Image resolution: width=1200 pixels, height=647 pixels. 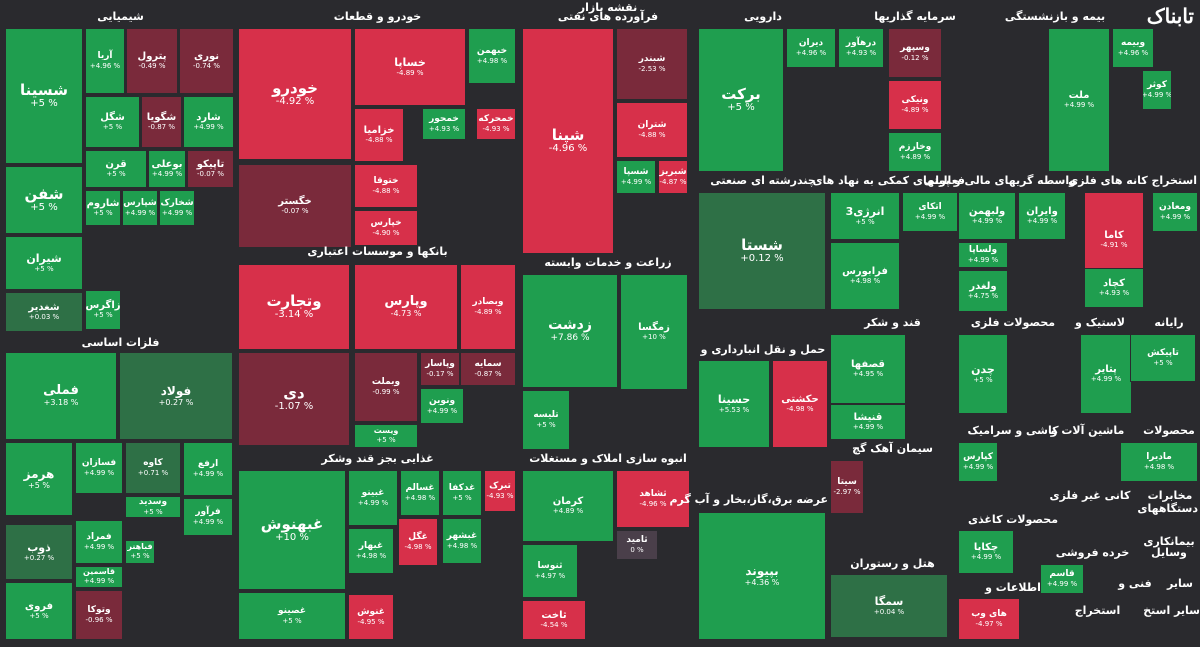 What do you see at coordinates (418, 542) in the screenshot?
I see `stock-tile: غگل -4.98 %` at bounding box center [418, 542].